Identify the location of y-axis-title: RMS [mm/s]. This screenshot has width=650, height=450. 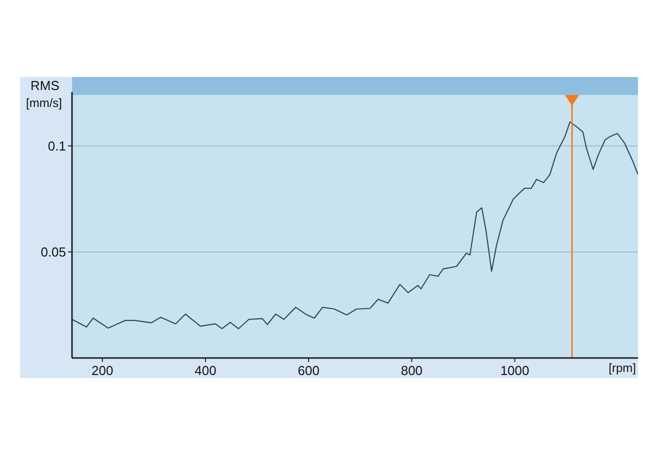
(44, 94).